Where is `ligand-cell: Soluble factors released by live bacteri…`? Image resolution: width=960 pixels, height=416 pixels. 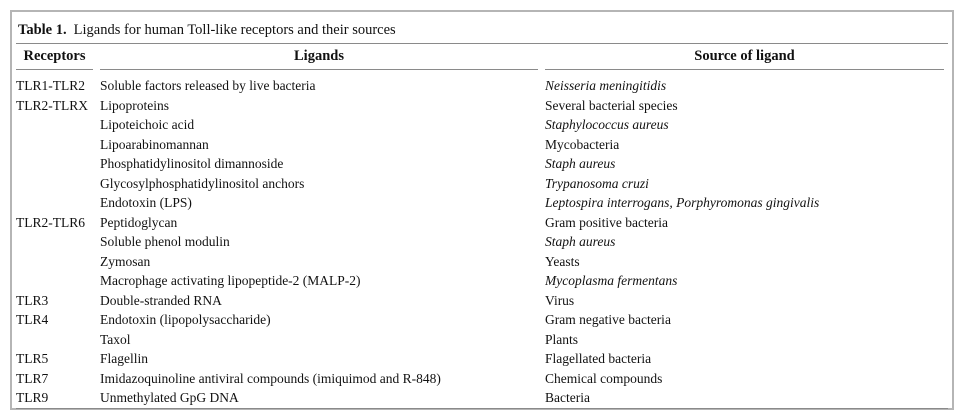 ligand-cell: Soluble factors released by live bacteri… is located at coordinates (208, 85).